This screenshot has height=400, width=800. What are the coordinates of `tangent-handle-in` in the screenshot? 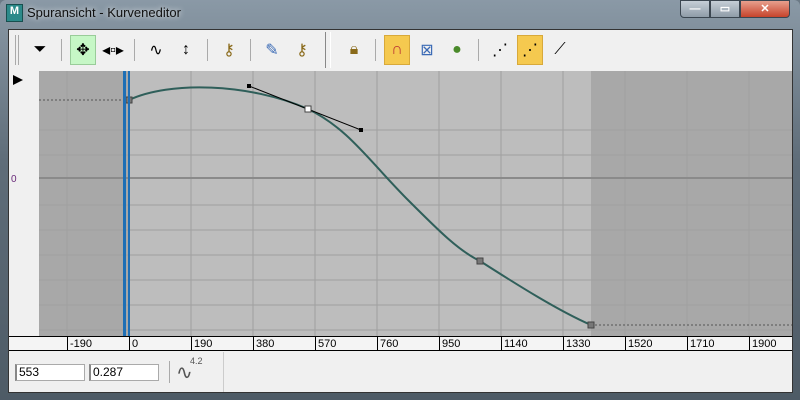 It's located at (249, 86).